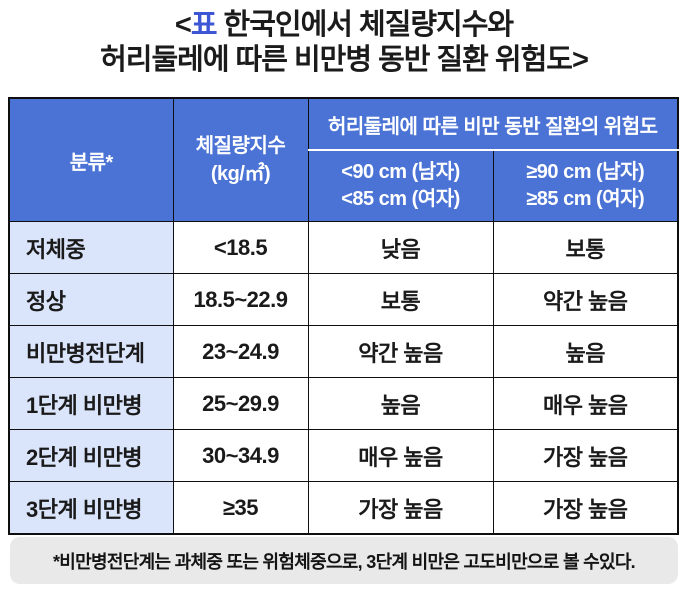 The width and height of the screenshot is (688, 597). I want to click on header-cell-waist-group: 허리둘레에 따른 비만 동반 질환의 위험도, so click(493, 124).